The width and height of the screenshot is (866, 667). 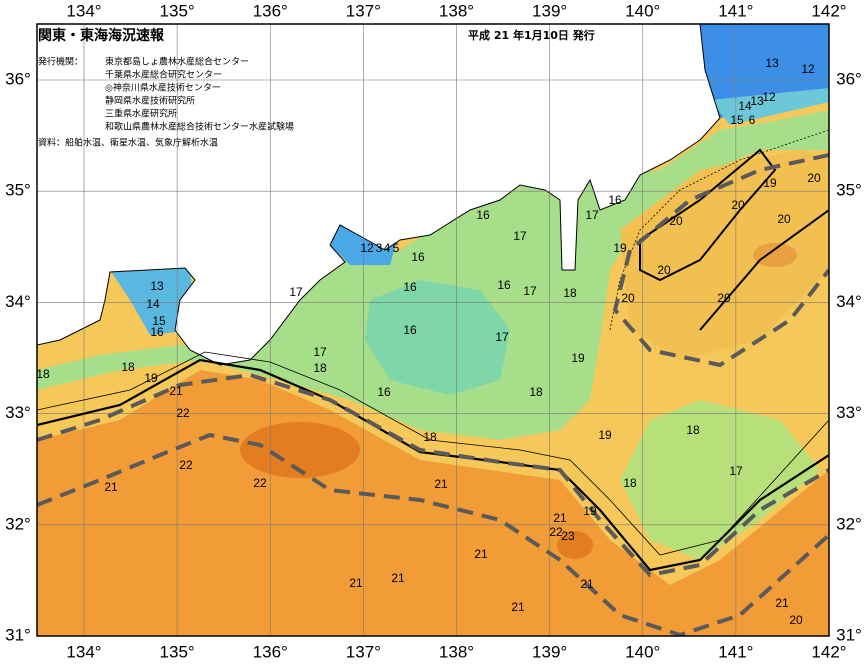 I want to click on contour-label: 4, so click(x=387, y=248).